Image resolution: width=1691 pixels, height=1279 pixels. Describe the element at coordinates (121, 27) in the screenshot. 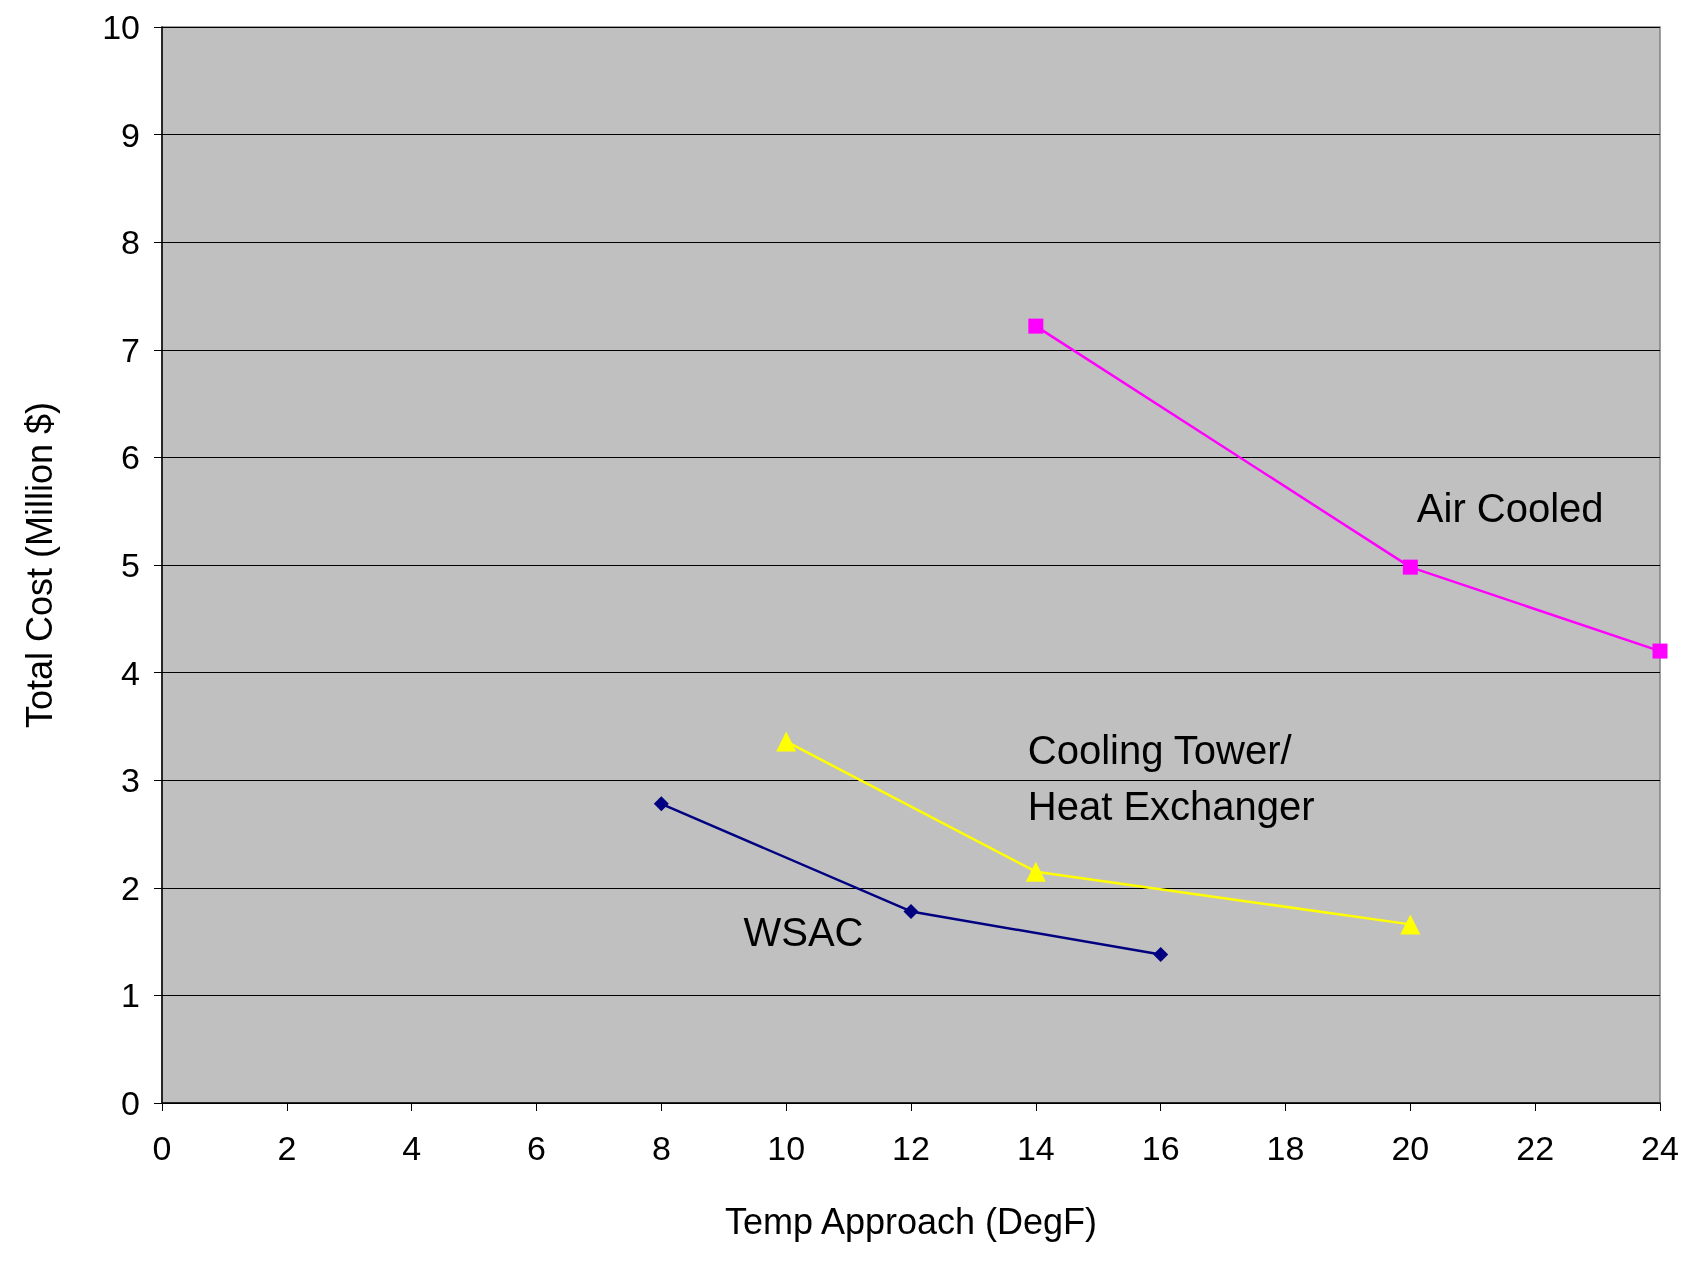

I see `y-tick-label: 10` at that location.